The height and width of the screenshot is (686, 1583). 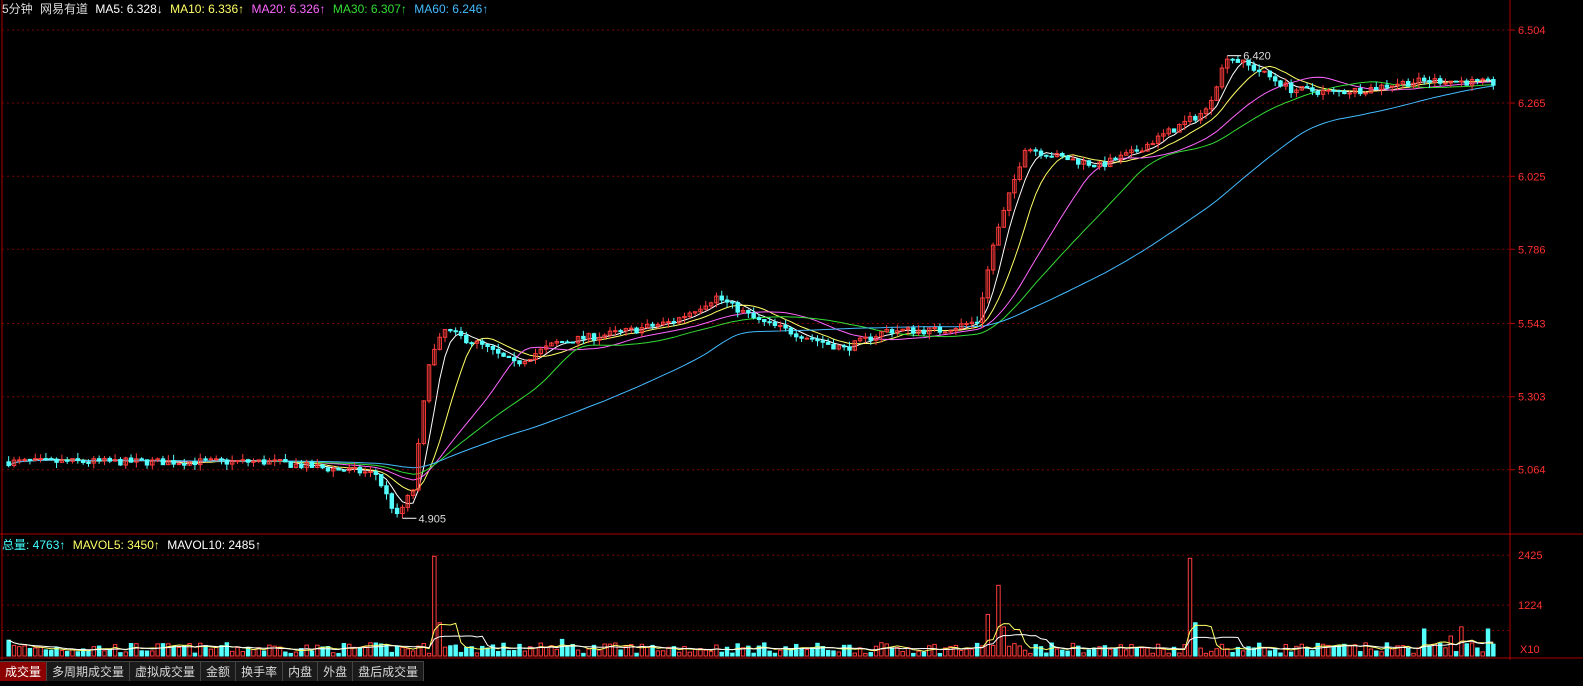 I want to click on period-label: 5分钟, so click(x=17, y=9).